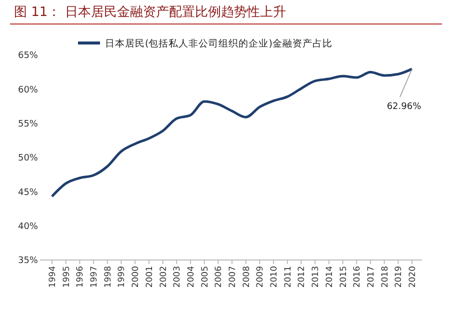  I want to click on y-tick-label: 45%, so click(28, 193).